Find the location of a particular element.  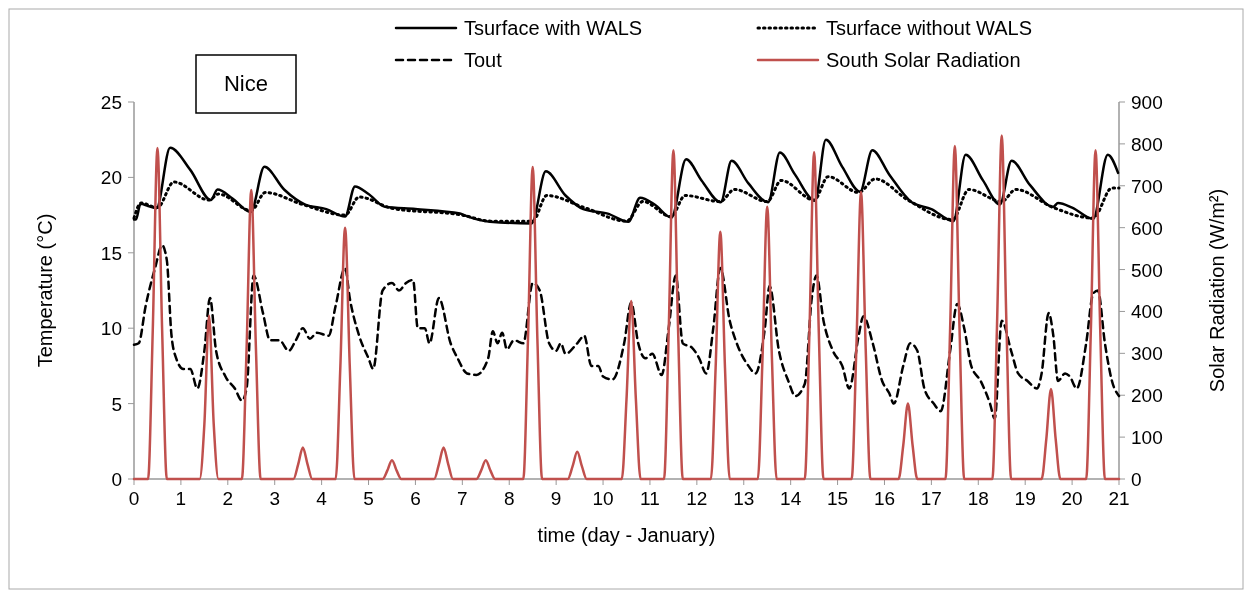

y2-tick-label: 500 is located at coordinates (1147, 270).